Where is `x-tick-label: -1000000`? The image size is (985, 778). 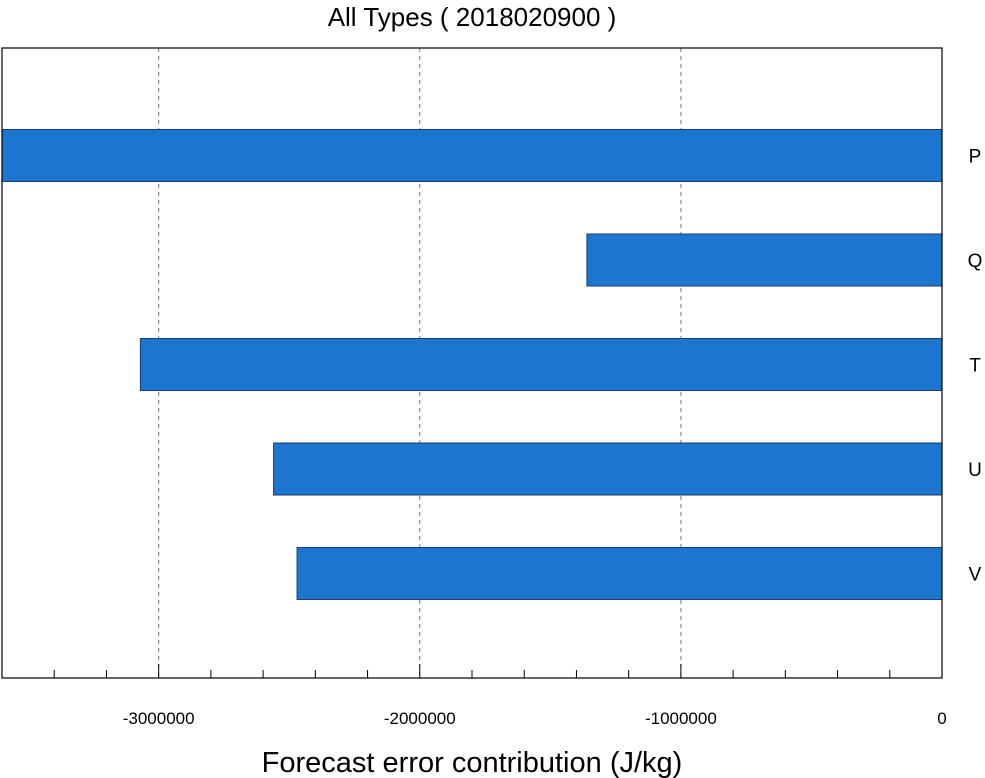
x-tick-label: -1000000 is located at coordinates (681, 718).